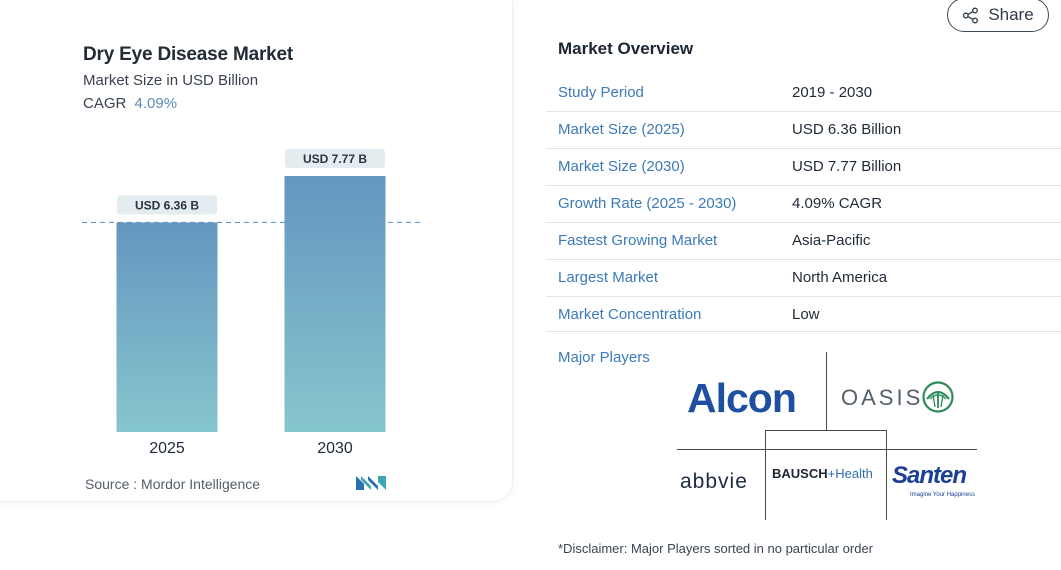  What do you see at coordinates (847, 166) in the screenshot?
I see `overview-value: USD 7.77 Billion` at bounding box center [847, 166].